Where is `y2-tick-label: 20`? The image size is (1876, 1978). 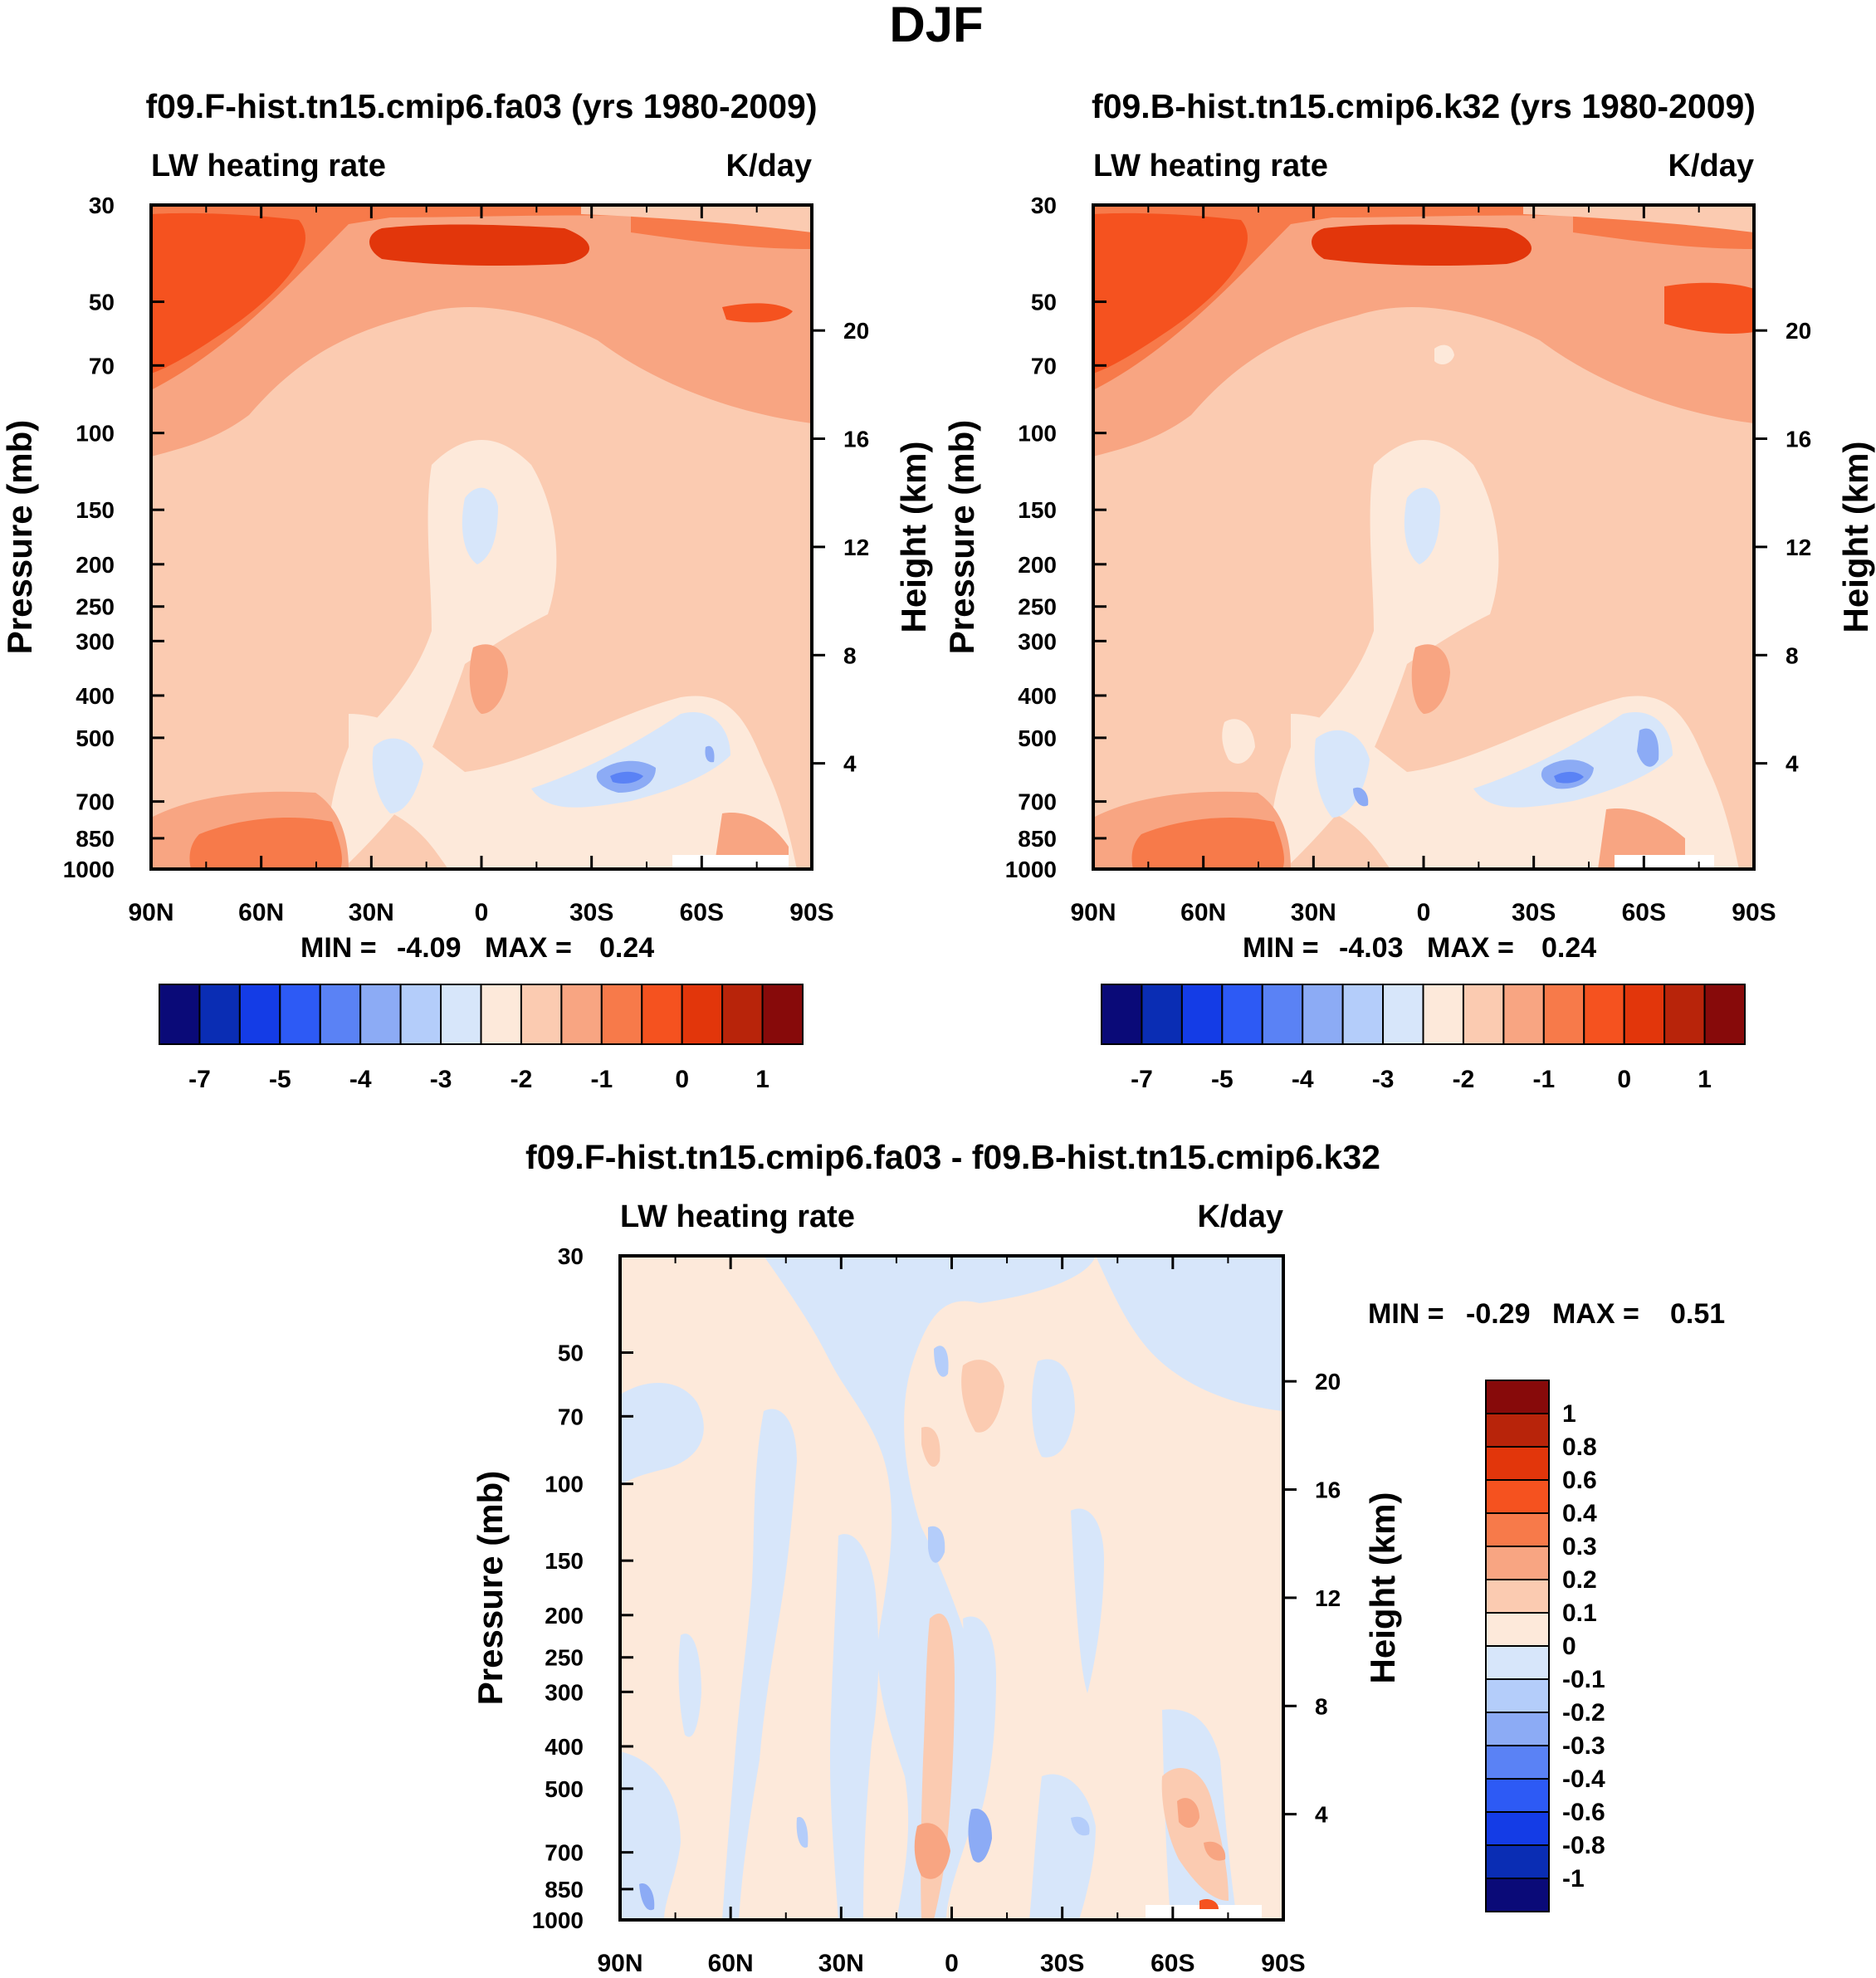
y2-tick-label: 20 is located at coordinates (1799, 331).